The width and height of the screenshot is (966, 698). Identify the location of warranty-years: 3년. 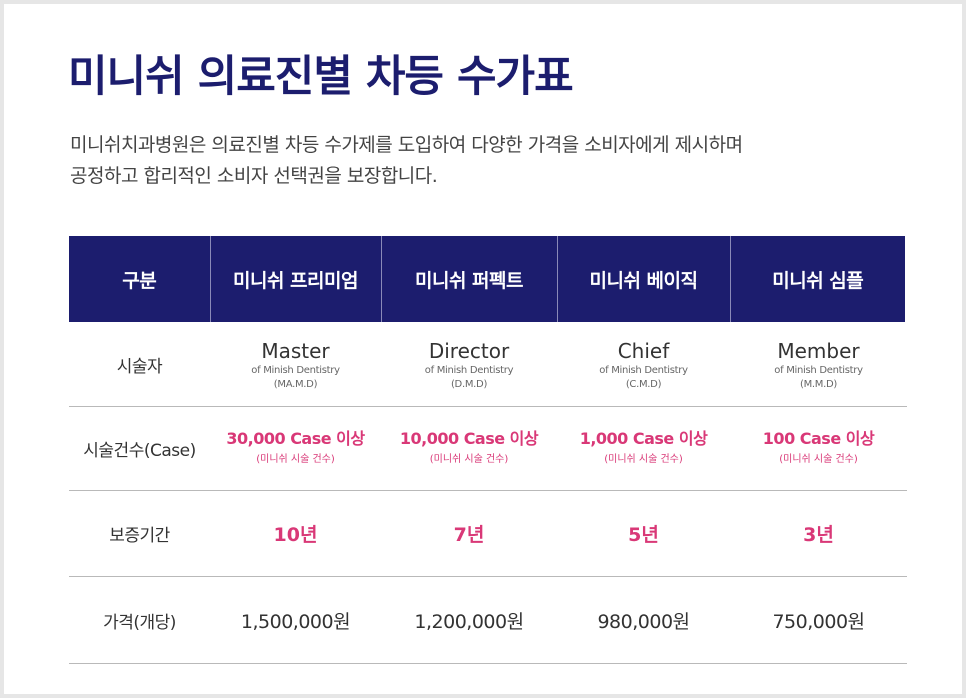
(818, 535).